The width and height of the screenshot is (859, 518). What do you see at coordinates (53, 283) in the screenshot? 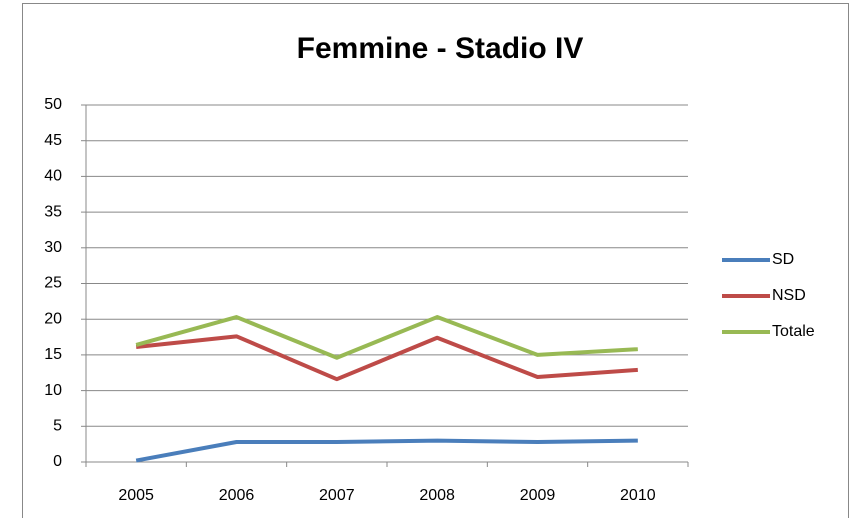
I see `y-tick-label: 25` at bounding box center [53, 283].